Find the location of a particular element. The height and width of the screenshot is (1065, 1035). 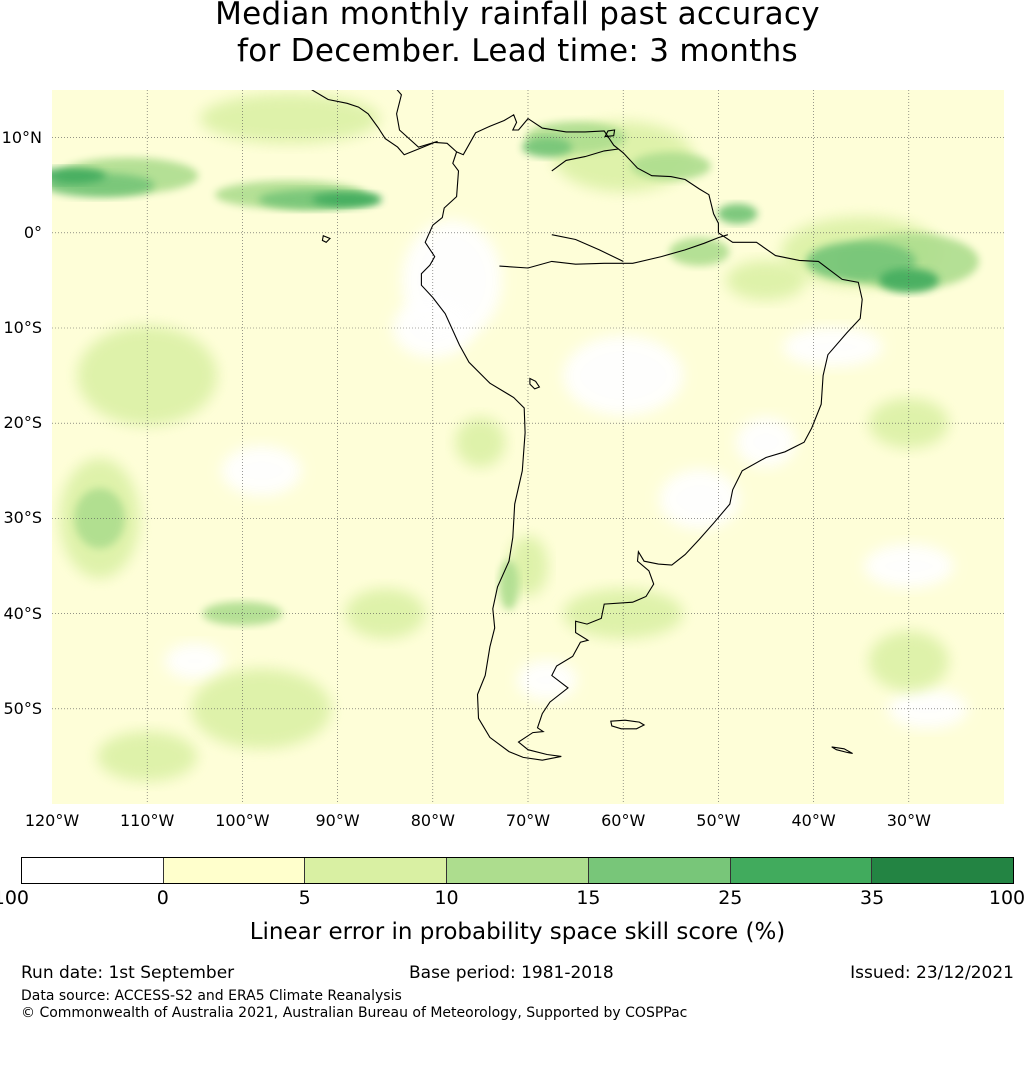

latitude-label: 20°S is located at coordinates (22, 423).